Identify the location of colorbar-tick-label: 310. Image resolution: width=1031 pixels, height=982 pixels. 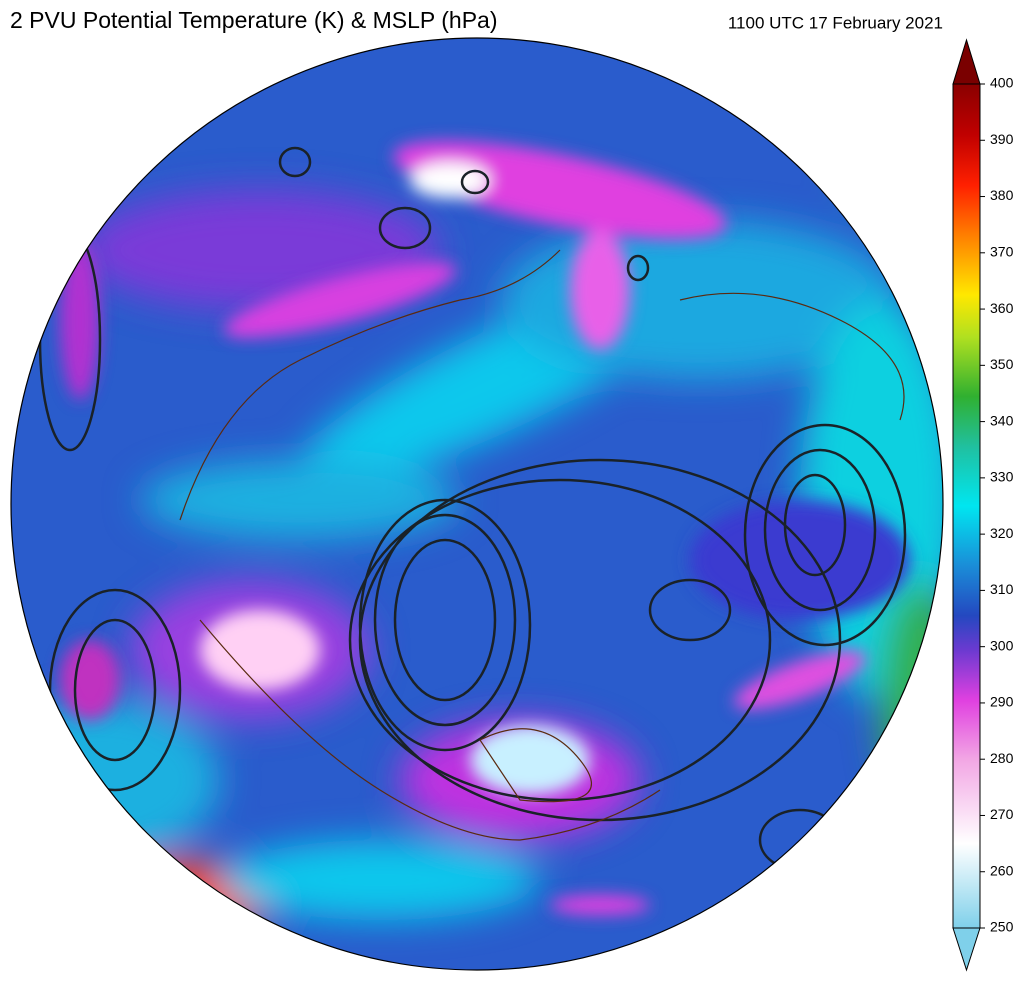
(1002, 589).